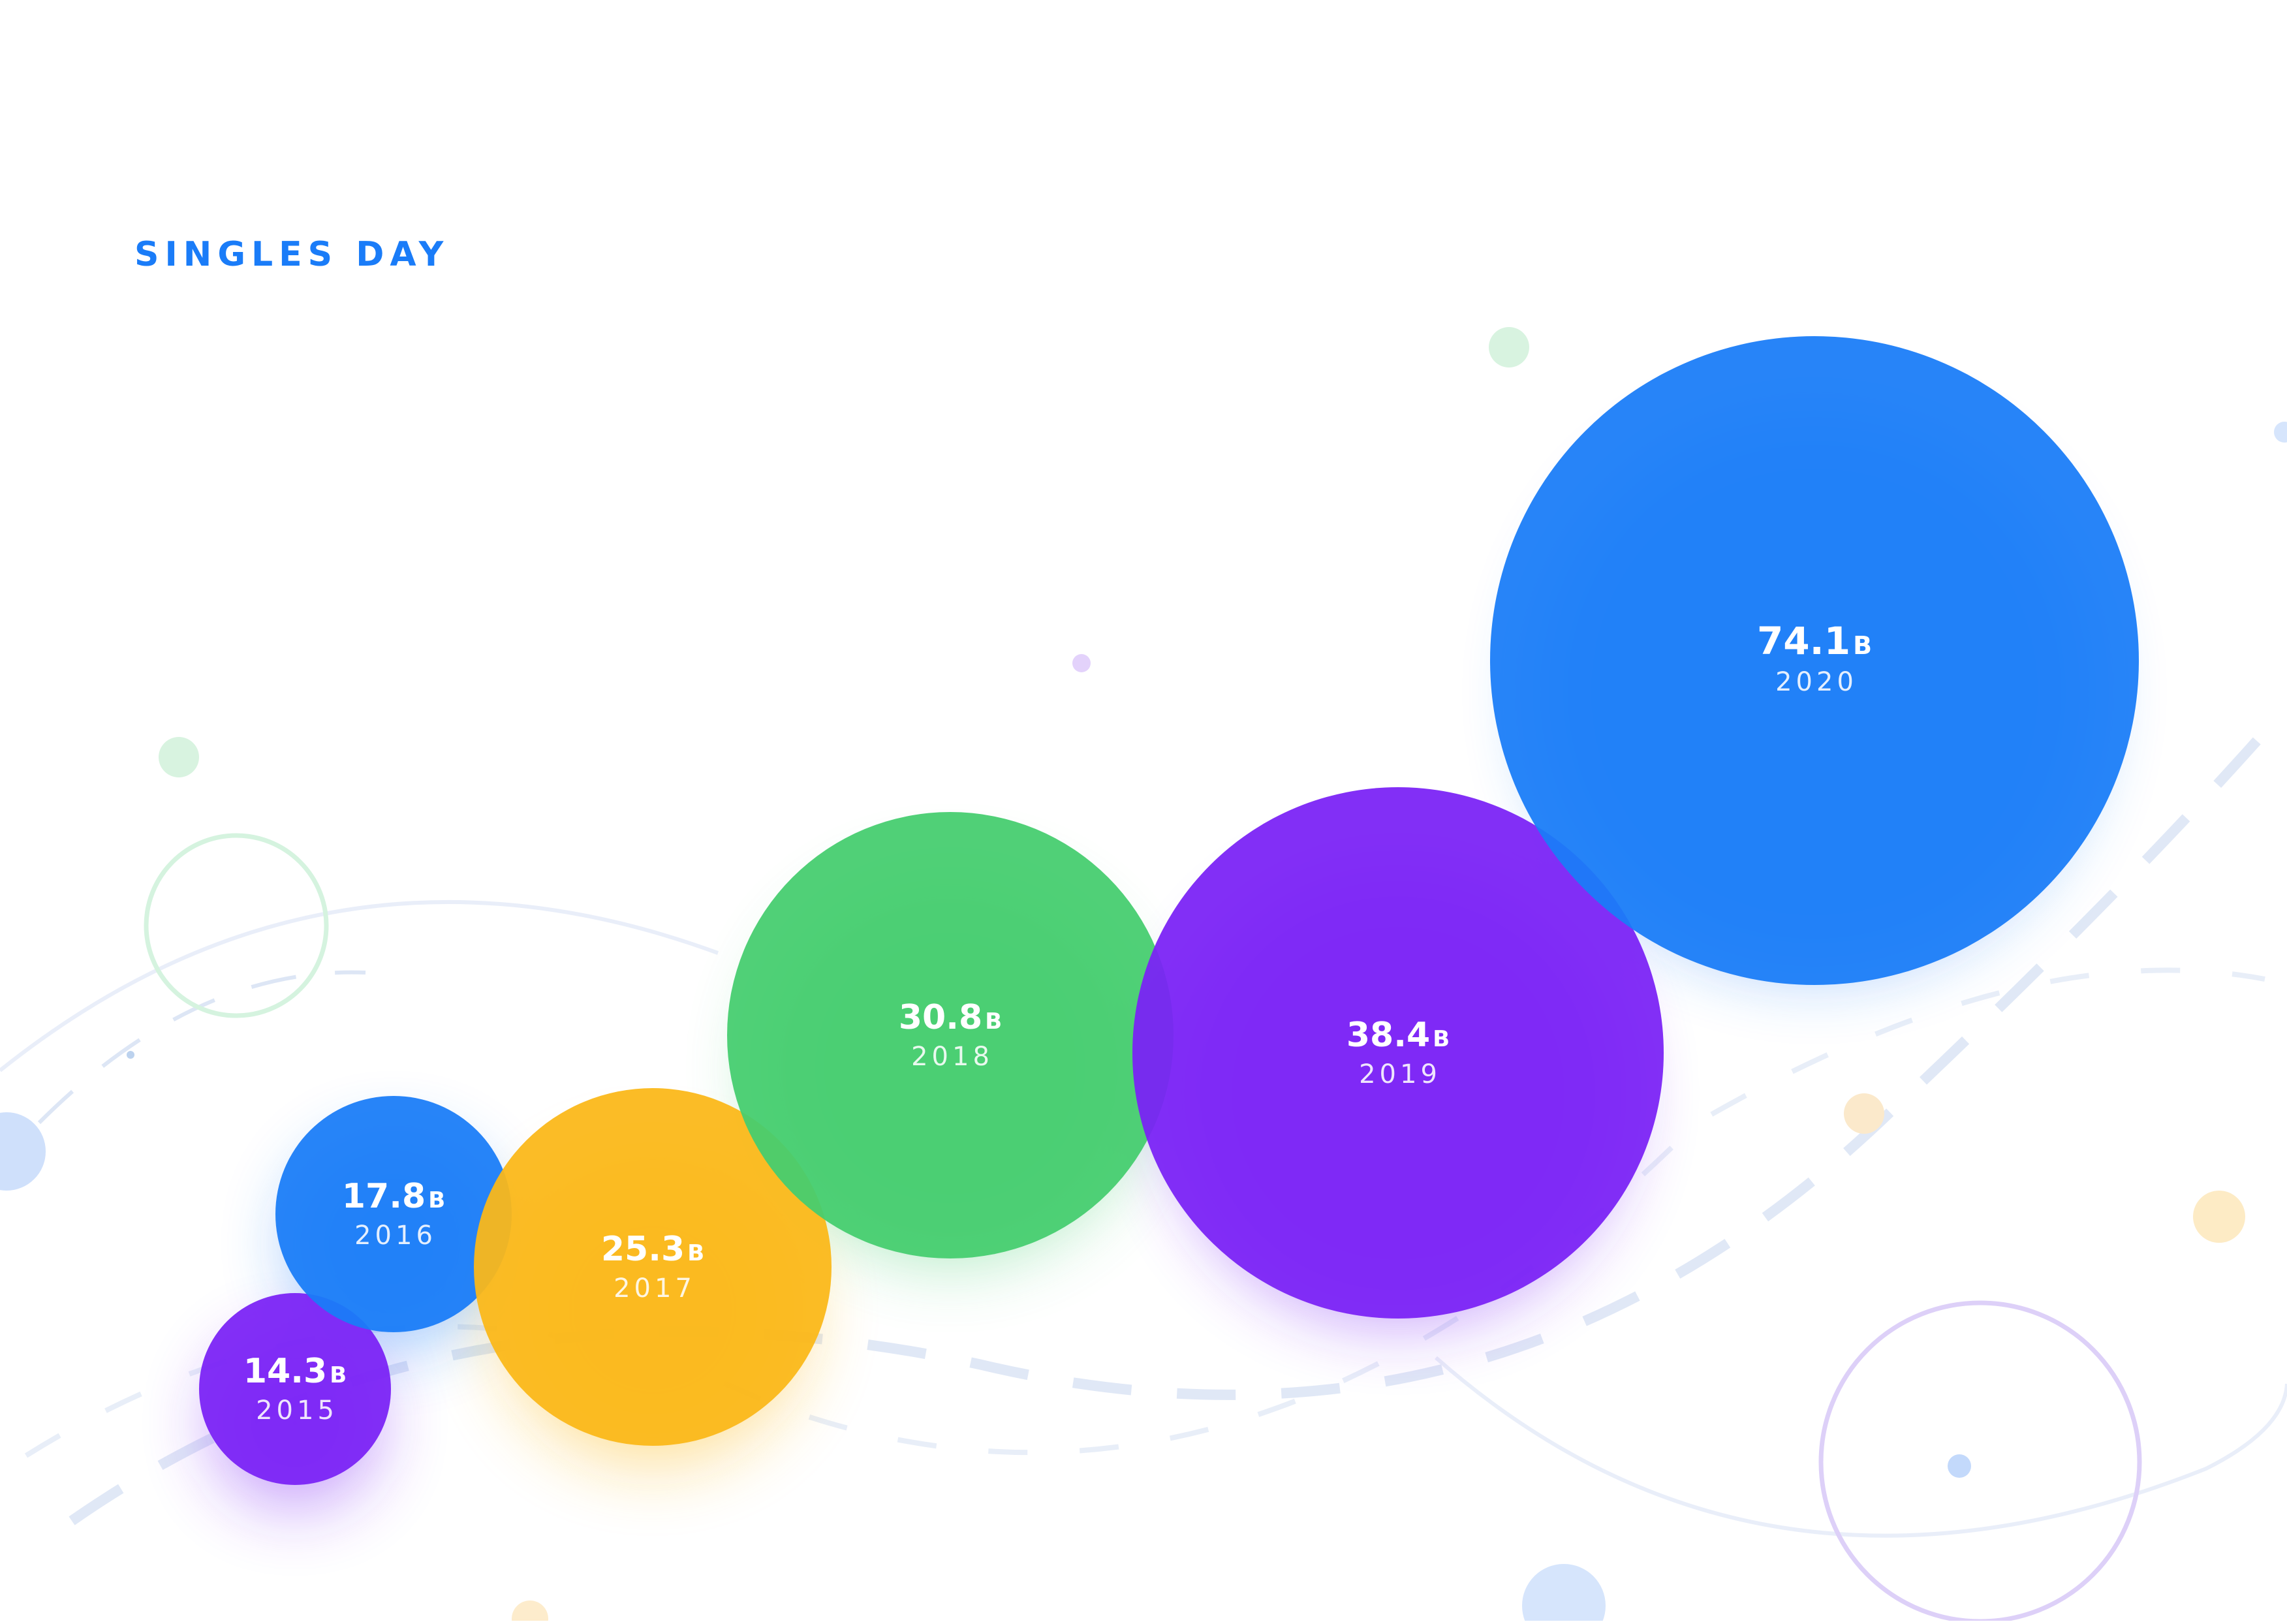 The image size is (2287, 1624). I want to click on year-label-2016: 2016, so click(395, 1236).